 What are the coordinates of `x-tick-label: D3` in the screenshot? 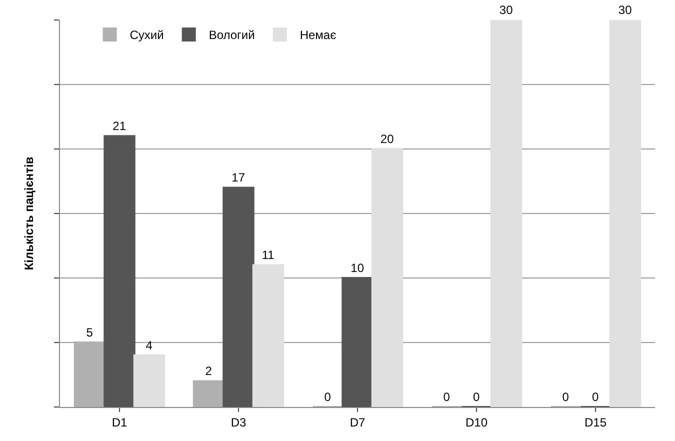 It's located at (238, 422).